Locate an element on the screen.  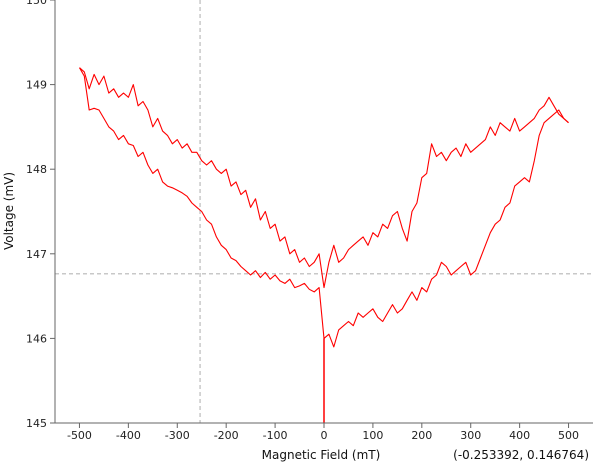
x-axis-label: Magnetic Field (mT) is located at coordinates (321, 455).